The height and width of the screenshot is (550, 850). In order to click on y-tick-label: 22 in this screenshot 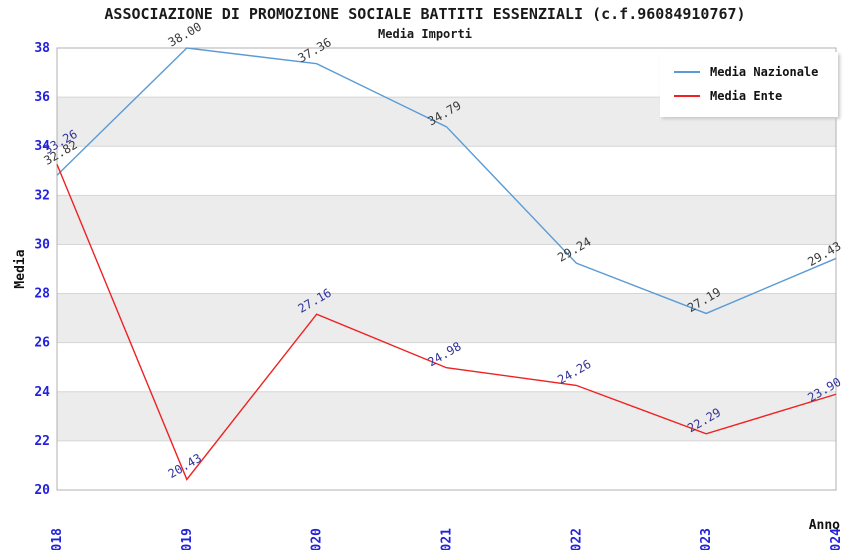, I will do `click(42, 441)`.